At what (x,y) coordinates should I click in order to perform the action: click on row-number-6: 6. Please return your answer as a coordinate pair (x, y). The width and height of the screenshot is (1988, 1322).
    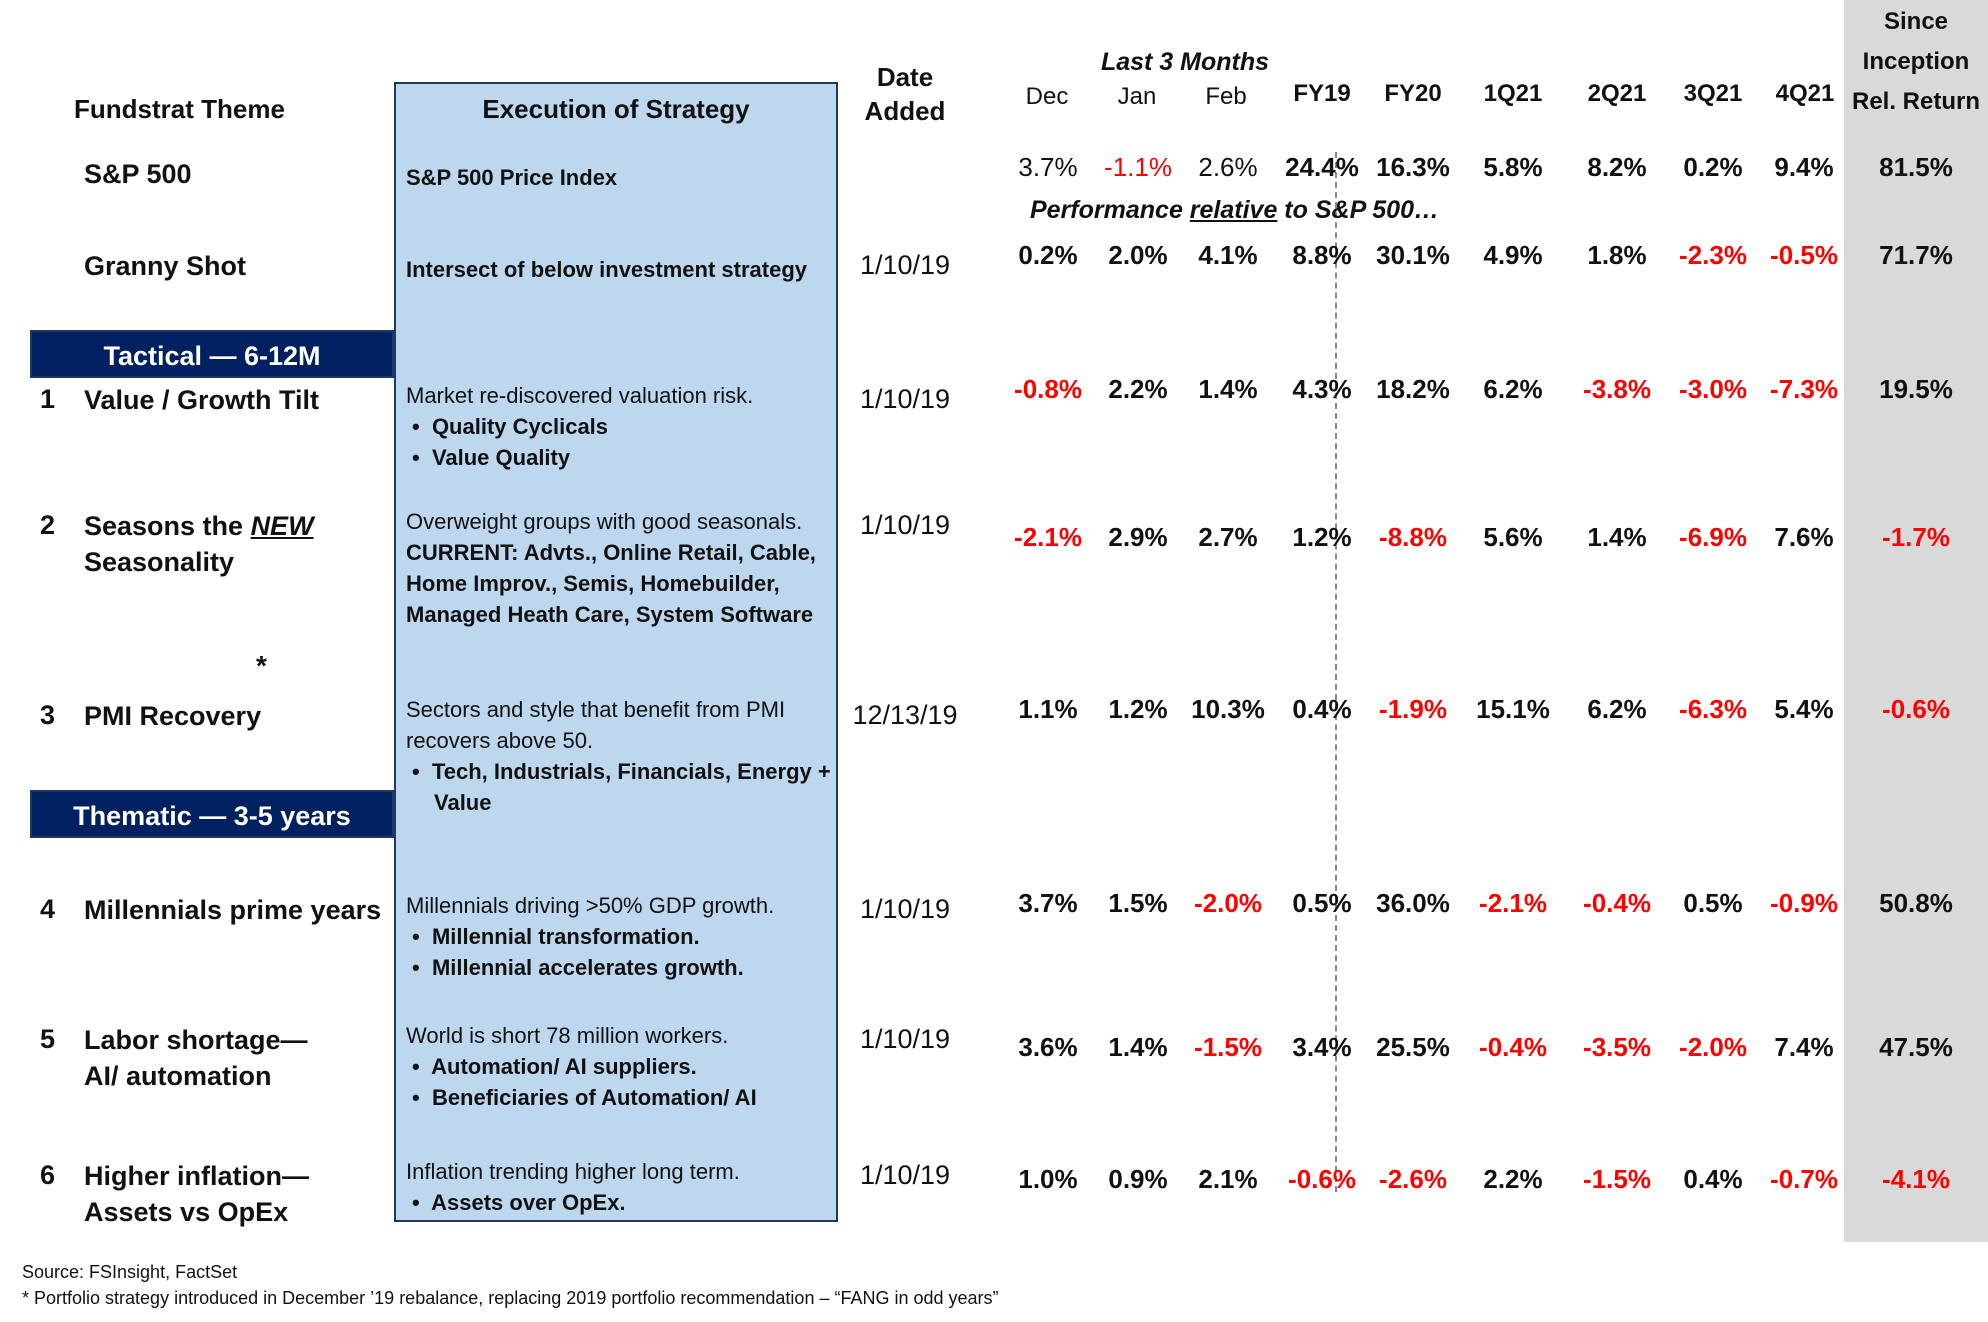
    Looking at the image, I should click on (48, 1175).